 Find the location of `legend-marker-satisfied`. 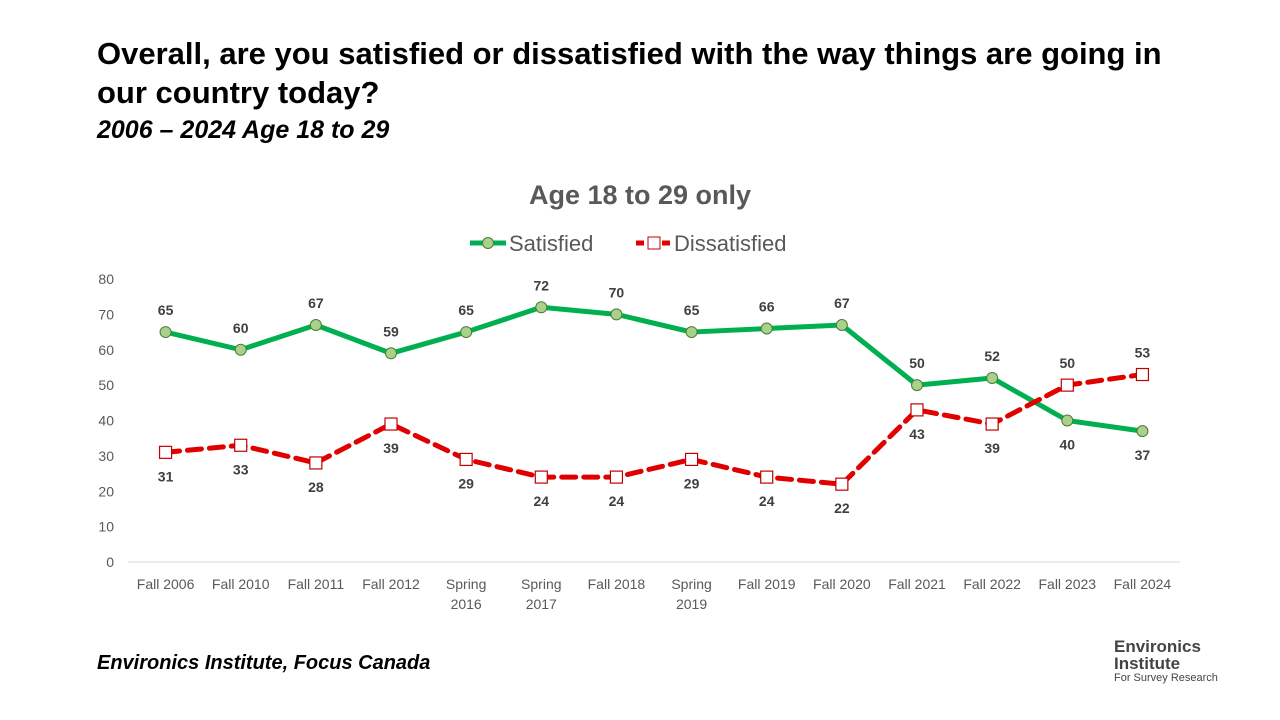

legend-marker-satisfied is located at coordinates (488, 243).